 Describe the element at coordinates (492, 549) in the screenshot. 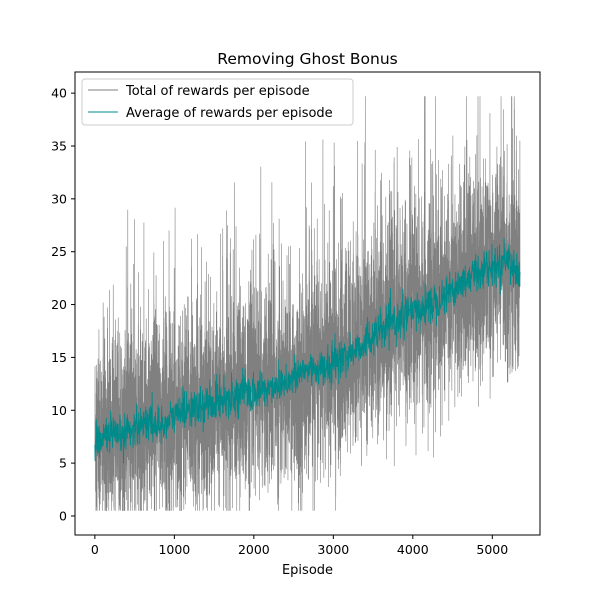

I see `x-tick-label: 5000` at that location.